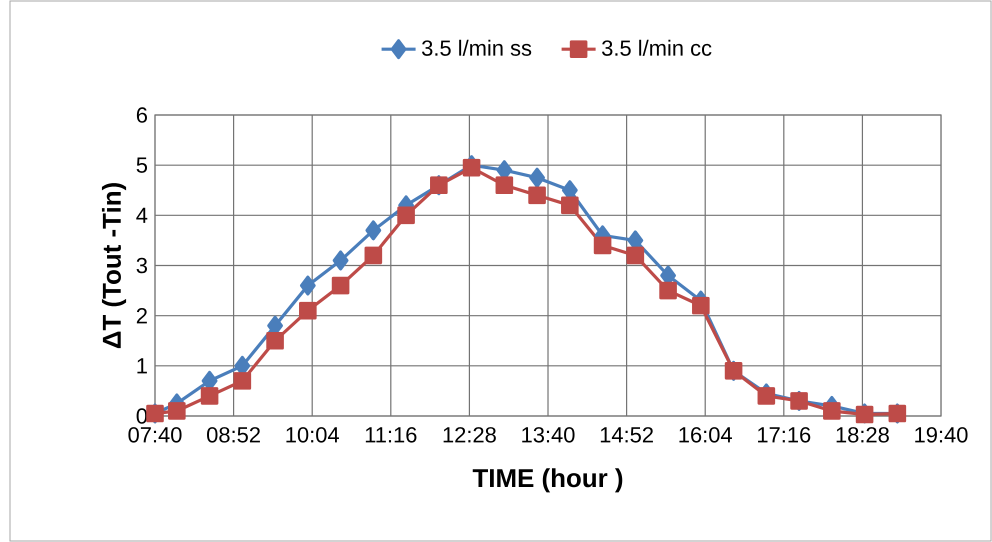 The height and width of the screenshot is (542, 992). What do you see at coordinates (141, 115) in the screenshot?
I see `y-tick-label: 6` at bounding box center [141, 115].